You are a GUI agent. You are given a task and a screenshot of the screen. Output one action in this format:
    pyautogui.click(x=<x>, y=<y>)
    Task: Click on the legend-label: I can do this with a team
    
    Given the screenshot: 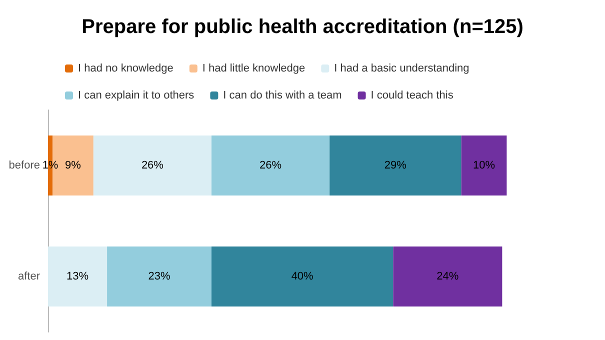 What is the action you would take?
    pyautogui.click(x=282, y=96)
    